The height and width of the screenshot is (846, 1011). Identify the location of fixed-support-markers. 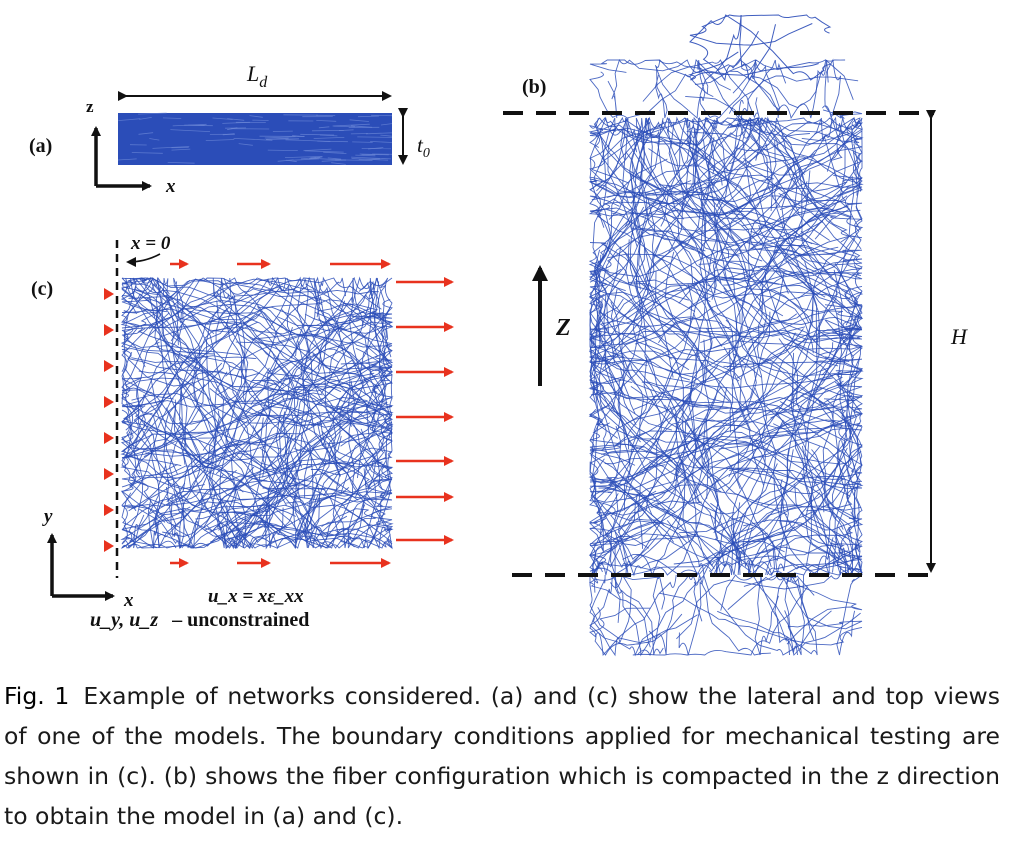
(109, 420).